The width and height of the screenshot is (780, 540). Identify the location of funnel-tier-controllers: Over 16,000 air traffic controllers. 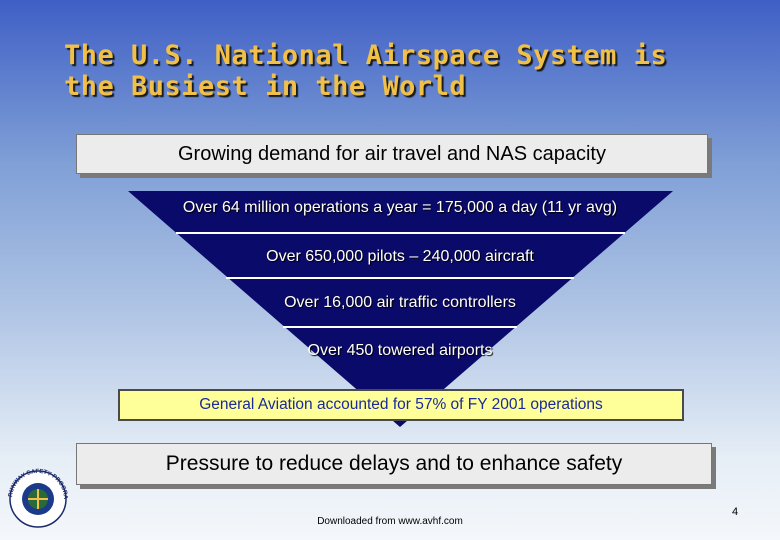
(400, 302).